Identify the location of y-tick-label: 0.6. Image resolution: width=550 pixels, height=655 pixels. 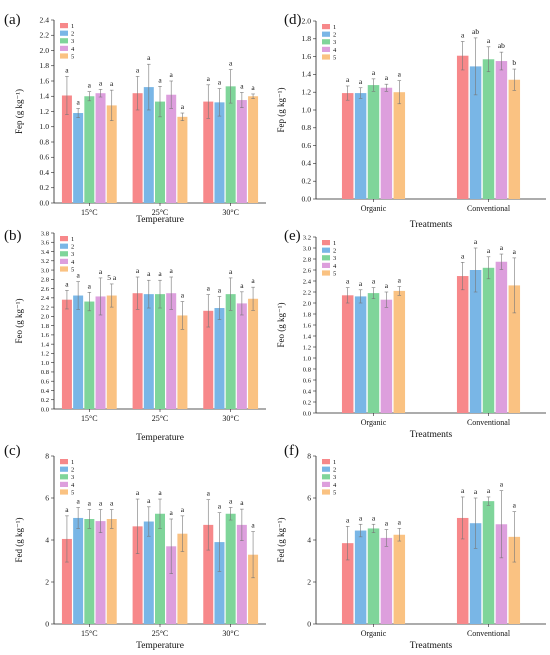
(45, 157).